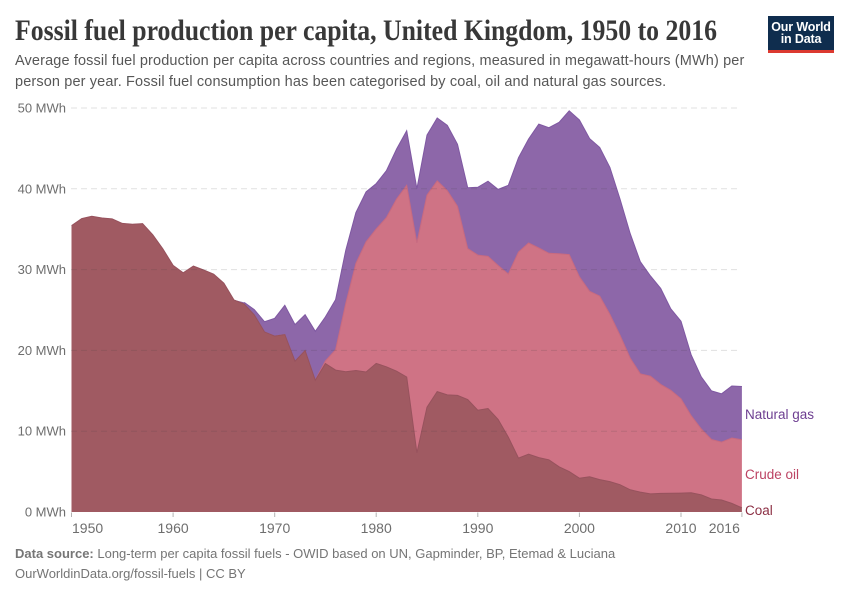  I want to click on svg-text: 2016, so click(724, 528).